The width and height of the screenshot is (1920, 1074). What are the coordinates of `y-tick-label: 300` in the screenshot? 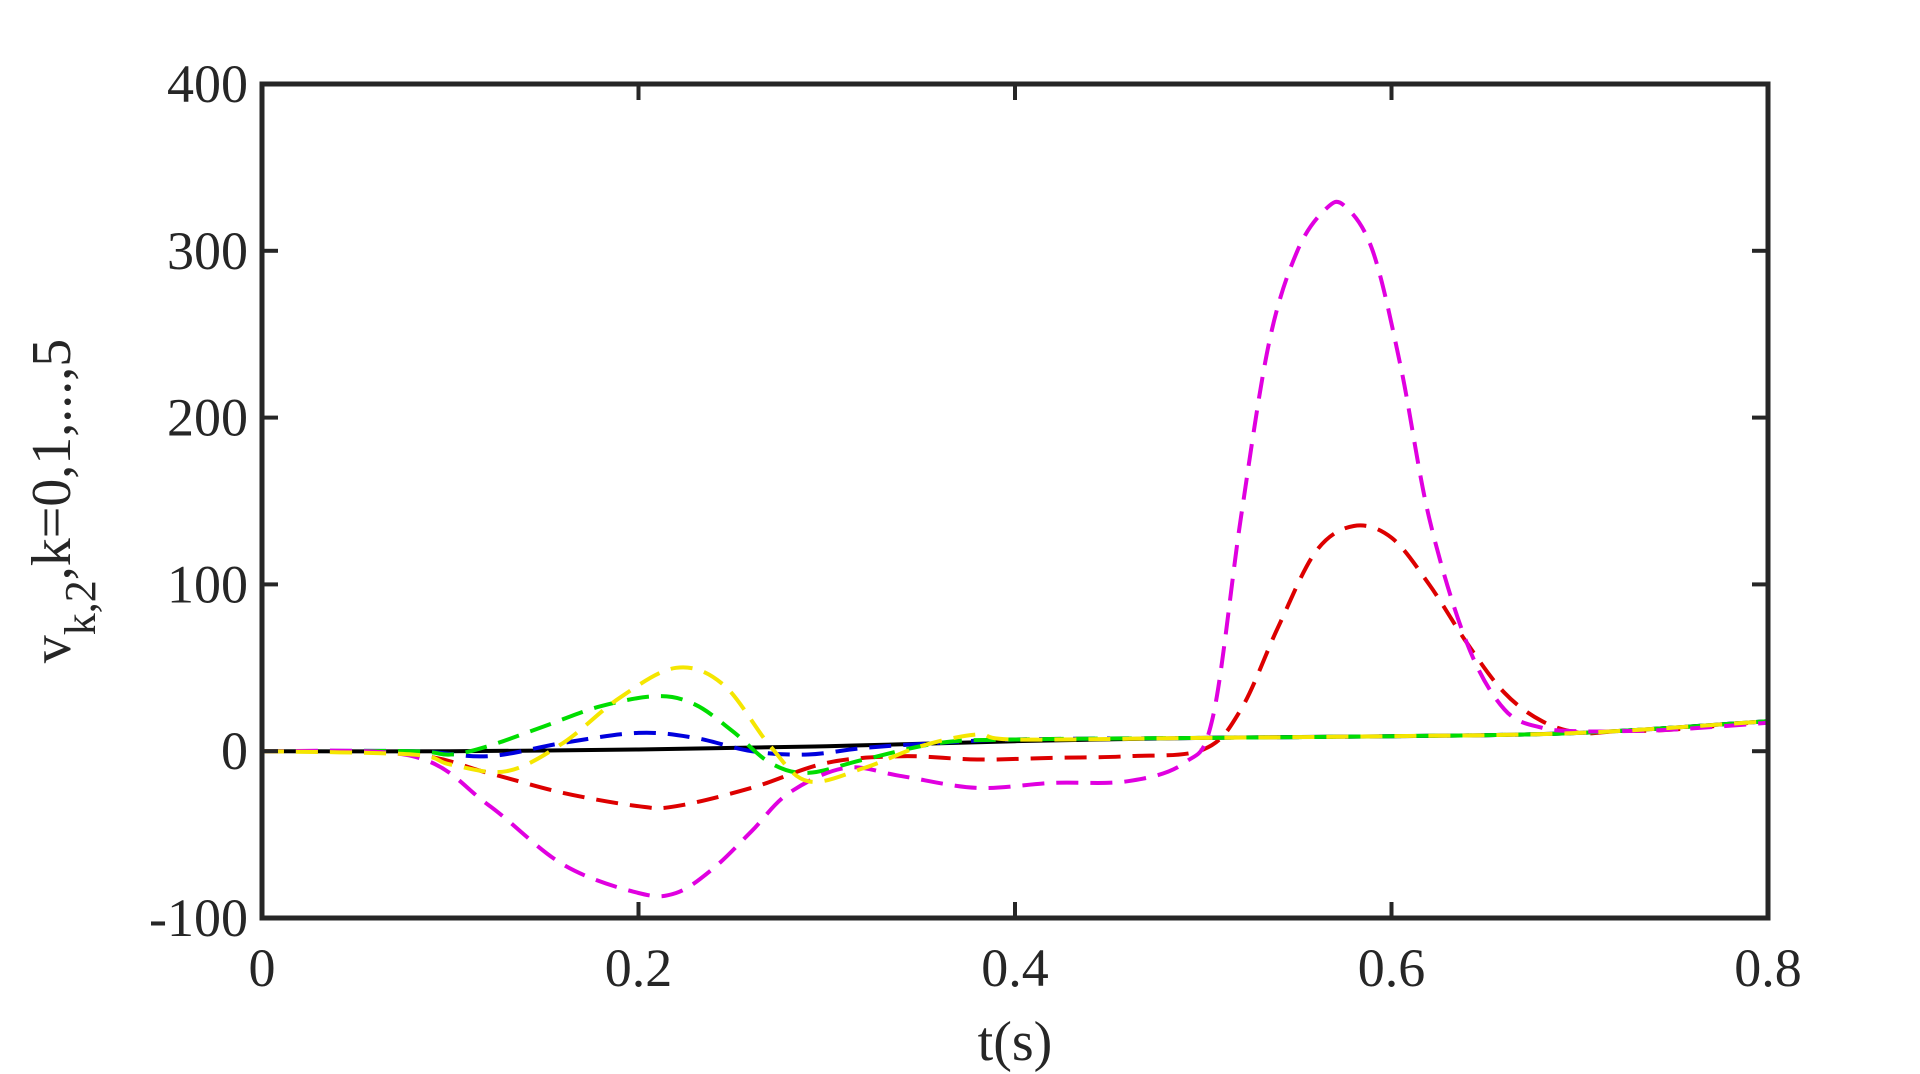 It's located at (207, 251).